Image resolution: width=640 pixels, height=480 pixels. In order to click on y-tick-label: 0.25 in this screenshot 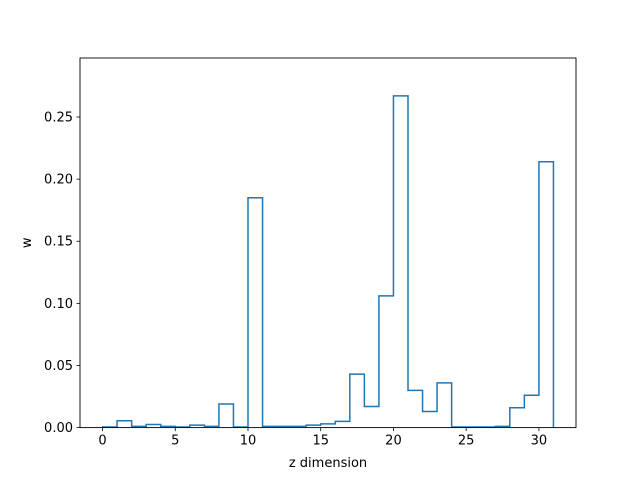, I will do `click(58, 118)`.